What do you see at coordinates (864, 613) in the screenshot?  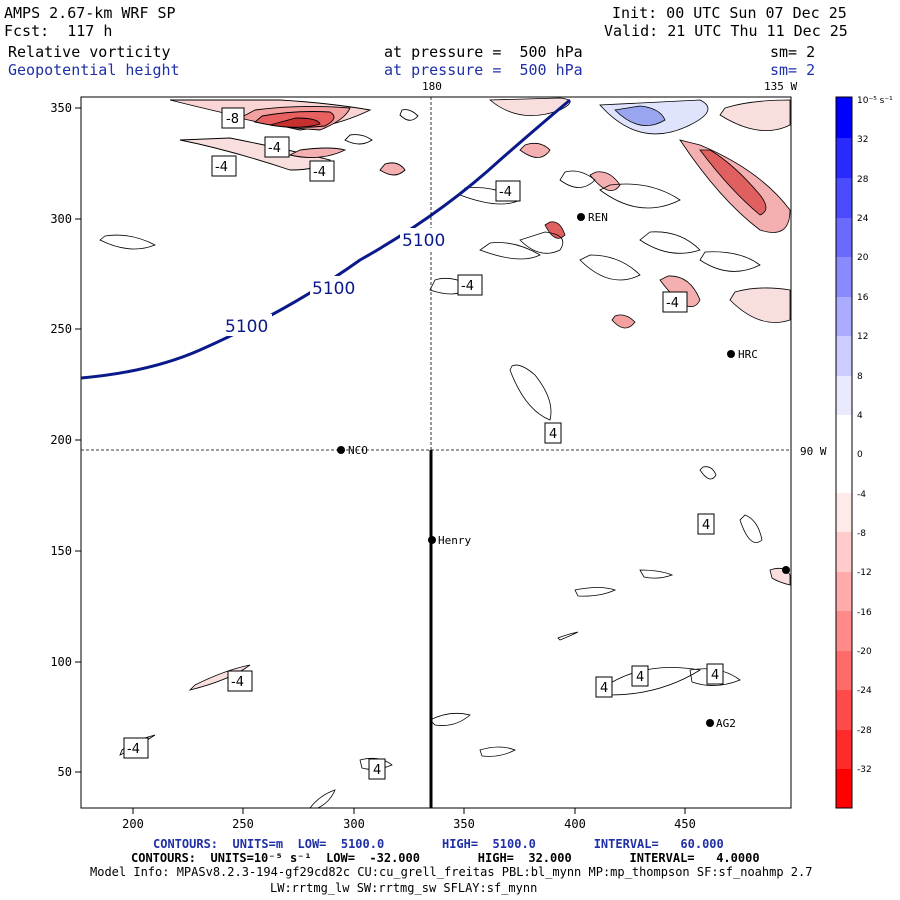 I see `colorbar-label: -16` at bounding box center [864, 613].